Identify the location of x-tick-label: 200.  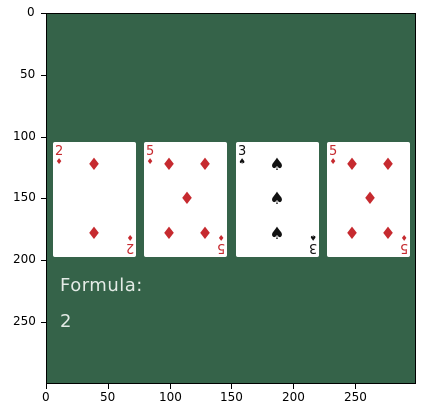
(293, 397).